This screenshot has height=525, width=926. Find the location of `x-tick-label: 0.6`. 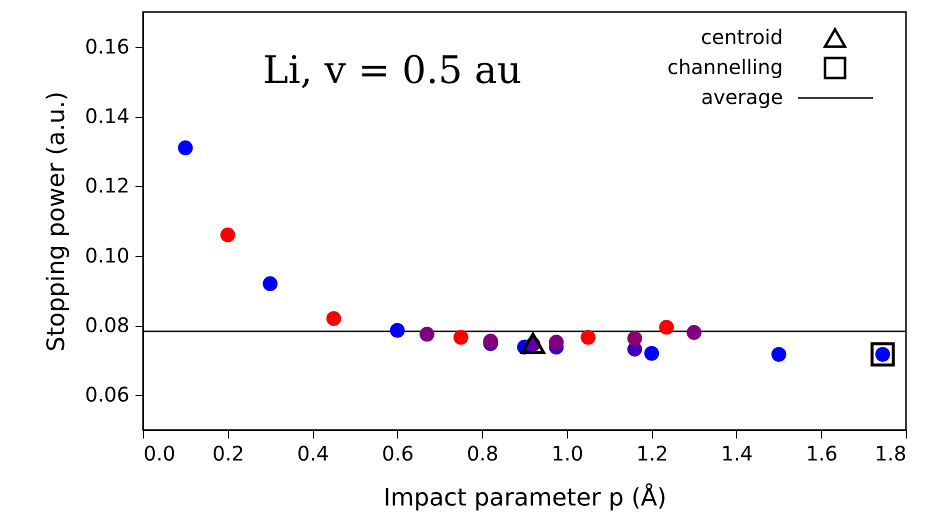

x-tick-label: 0.6 is located at coordinates (398, 454).